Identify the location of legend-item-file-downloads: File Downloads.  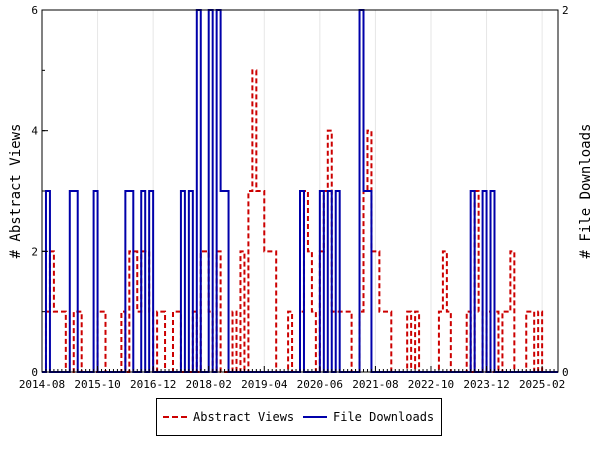
(368, 417).